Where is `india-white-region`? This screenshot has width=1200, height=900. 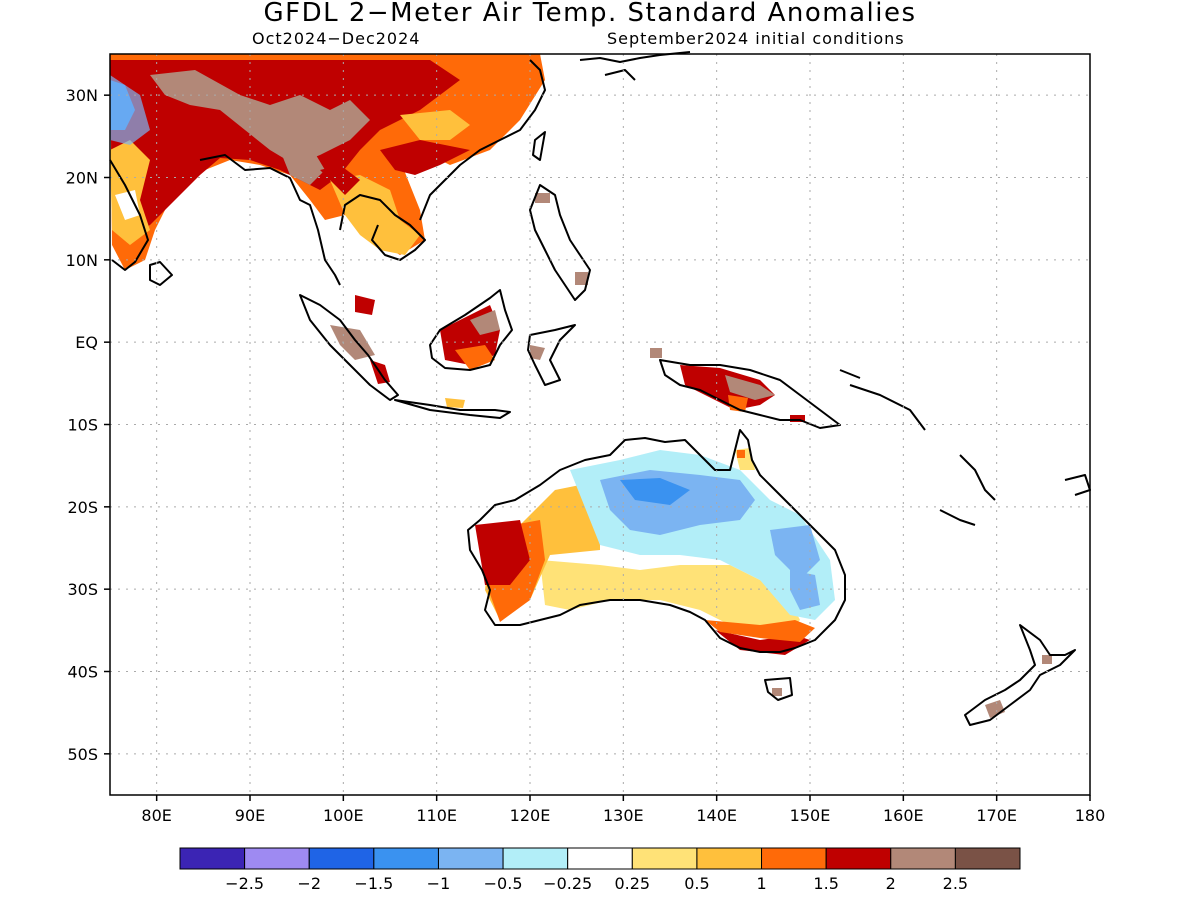 india-white-region is located at coordinates (127, 205).